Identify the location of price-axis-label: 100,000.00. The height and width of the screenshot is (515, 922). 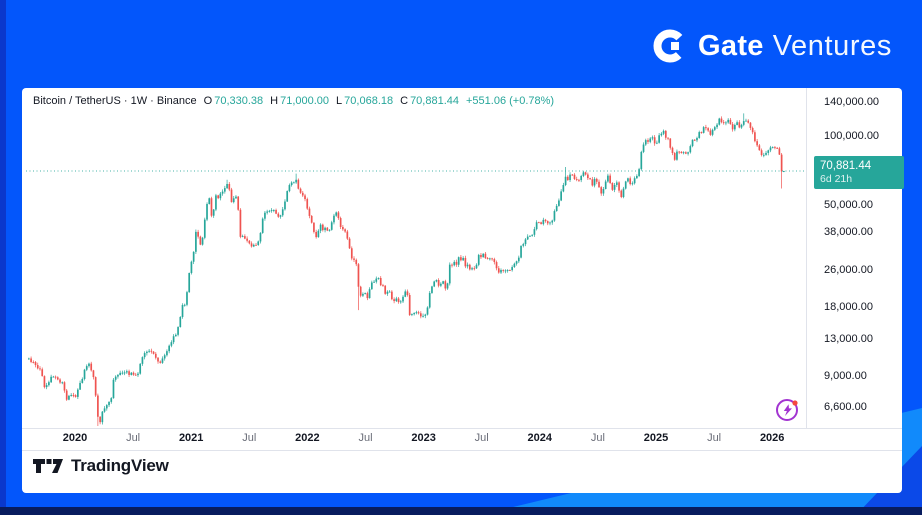
(852, 135).